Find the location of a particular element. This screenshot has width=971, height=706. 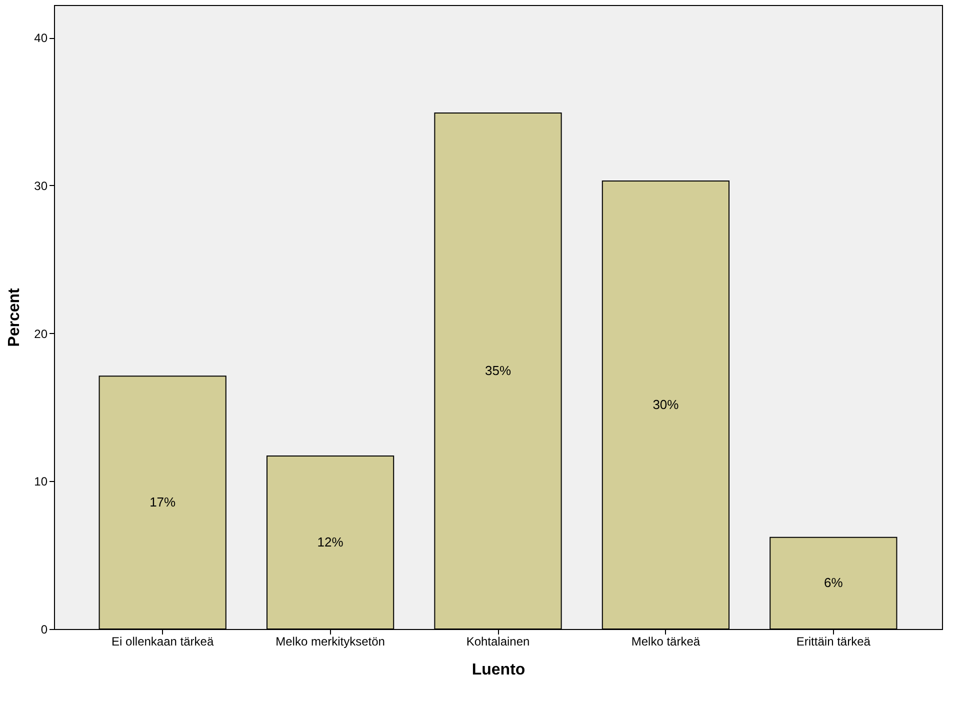

x-tick-label: Erittäin tärkeä is located at coordinates (833, 641).